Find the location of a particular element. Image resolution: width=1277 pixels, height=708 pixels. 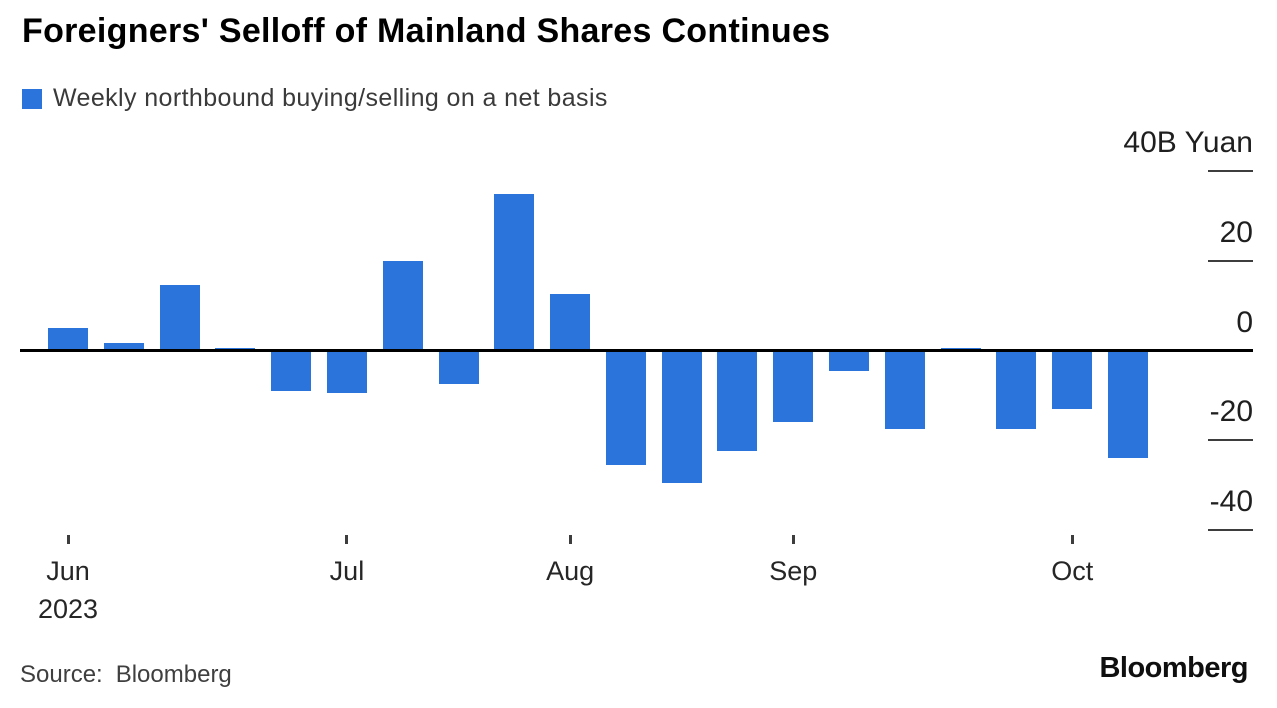

legend-swatch-icon is located at coordinates (32, 98).